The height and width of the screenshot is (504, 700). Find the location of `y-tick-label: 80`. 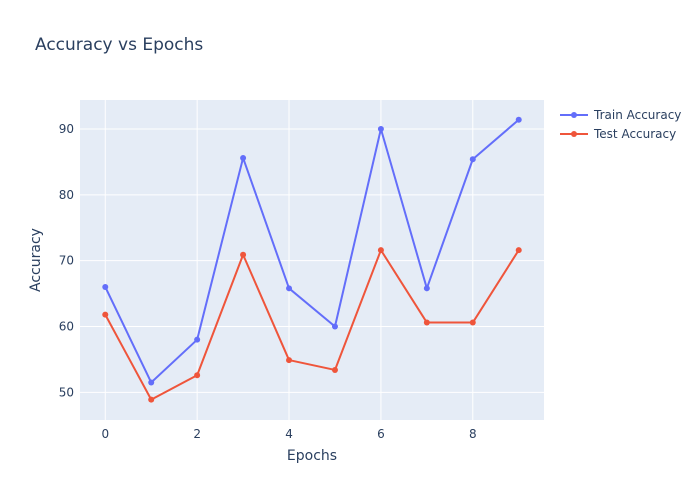

y-tick-label: 80 is located at coordinates (66, 195).